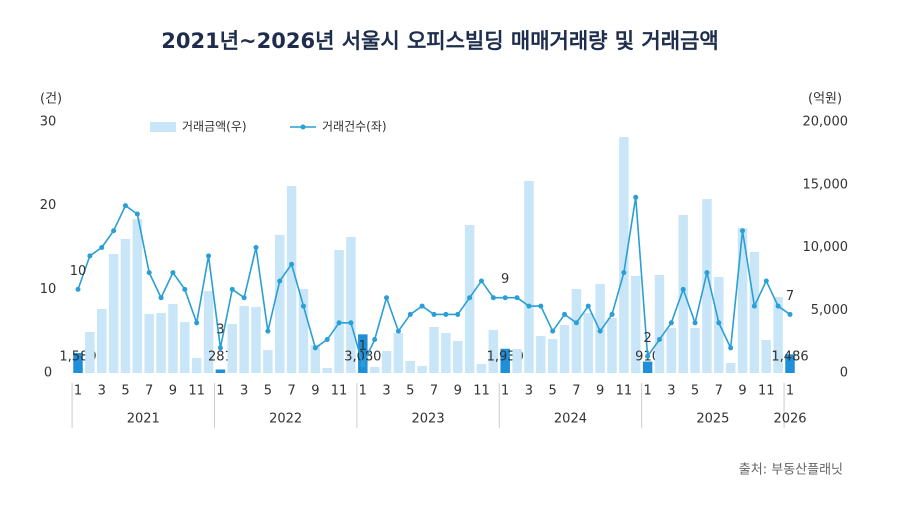 The height and width of the screenshot is (522, 900). Describe the element at coordinates (48, 373) in the screenshot. I see `y-tick-label: 0` at that location.